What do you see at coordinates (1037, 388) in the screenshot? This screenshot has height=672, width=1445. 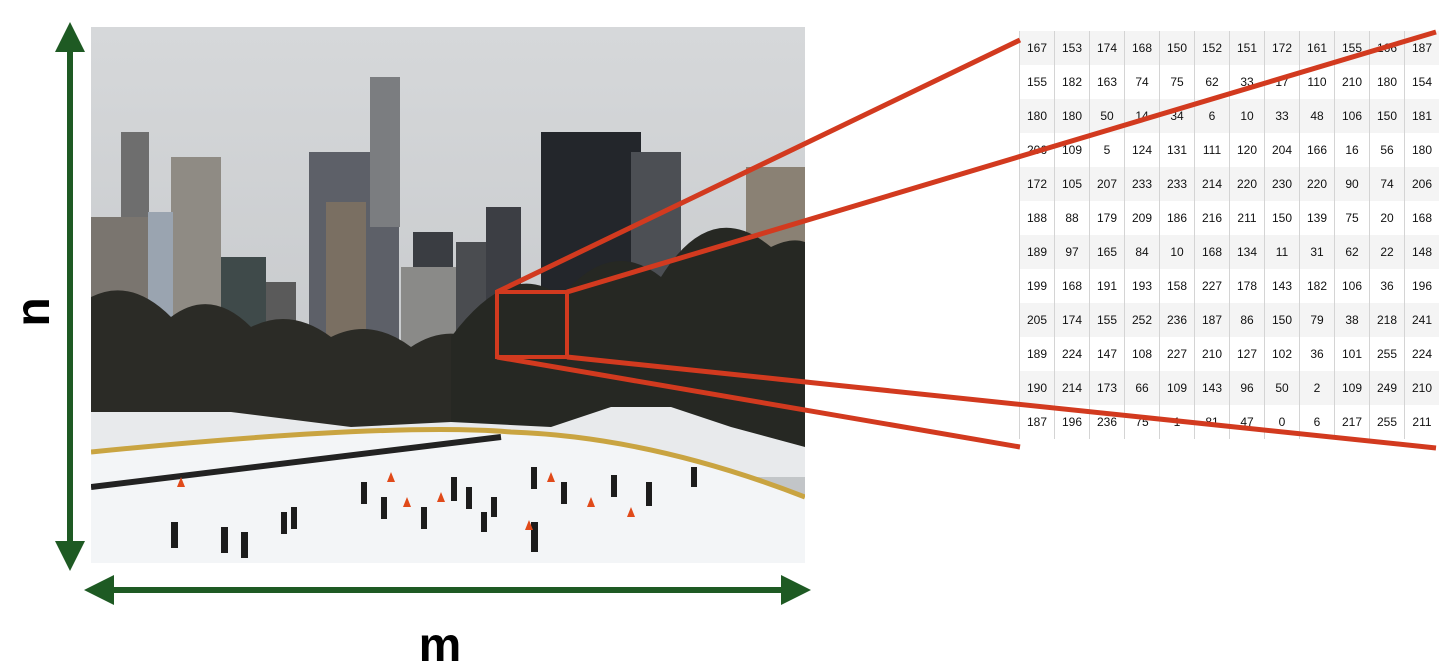 I see `pixel-cell: 190` at bounding box center [1037, 388].